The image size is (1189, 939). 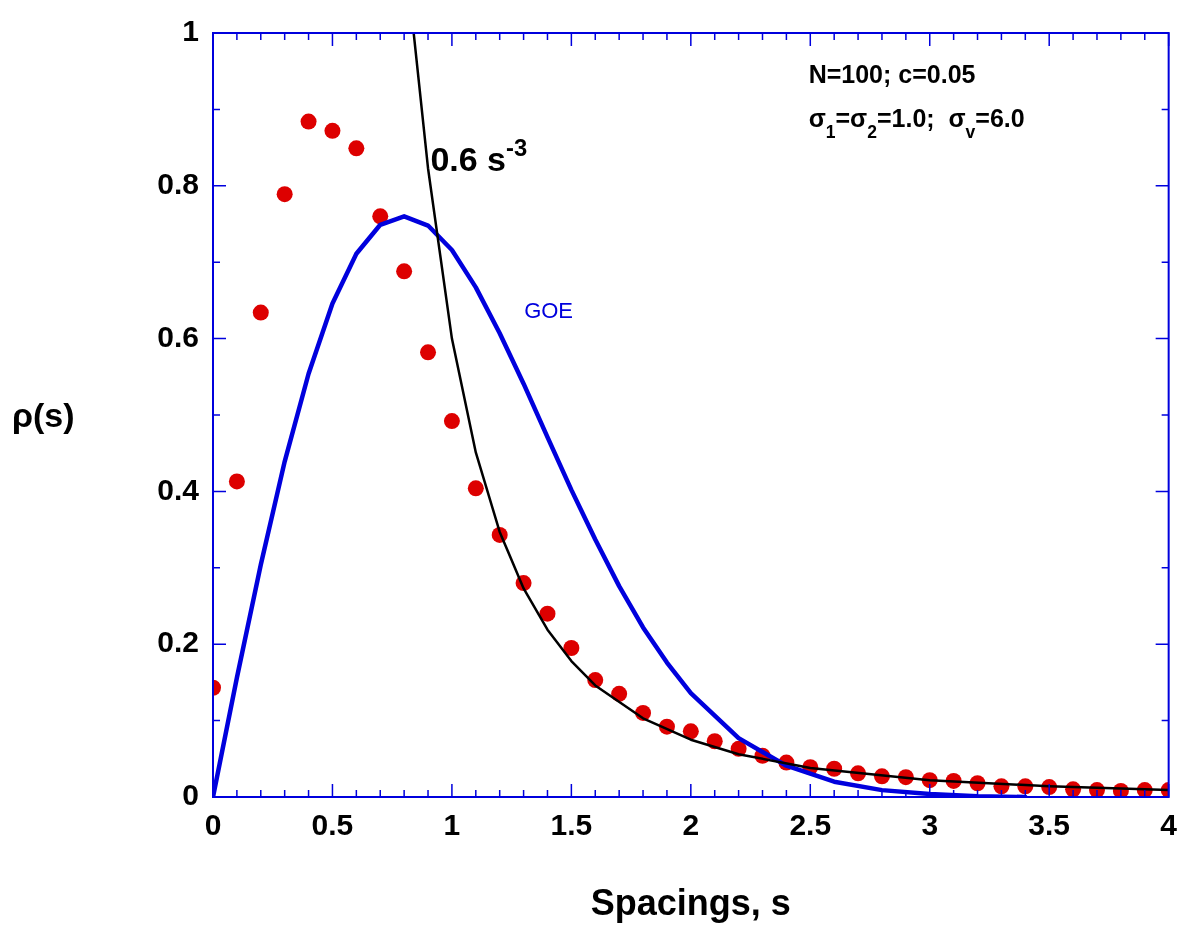 I want to click on y-axis-title: ρ(s), so click(x=43, y=415).